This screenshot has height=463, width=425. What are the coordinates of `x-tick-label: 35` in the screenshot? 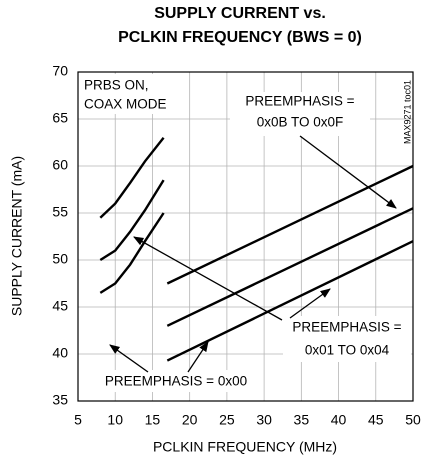 It's located at (302, 420).